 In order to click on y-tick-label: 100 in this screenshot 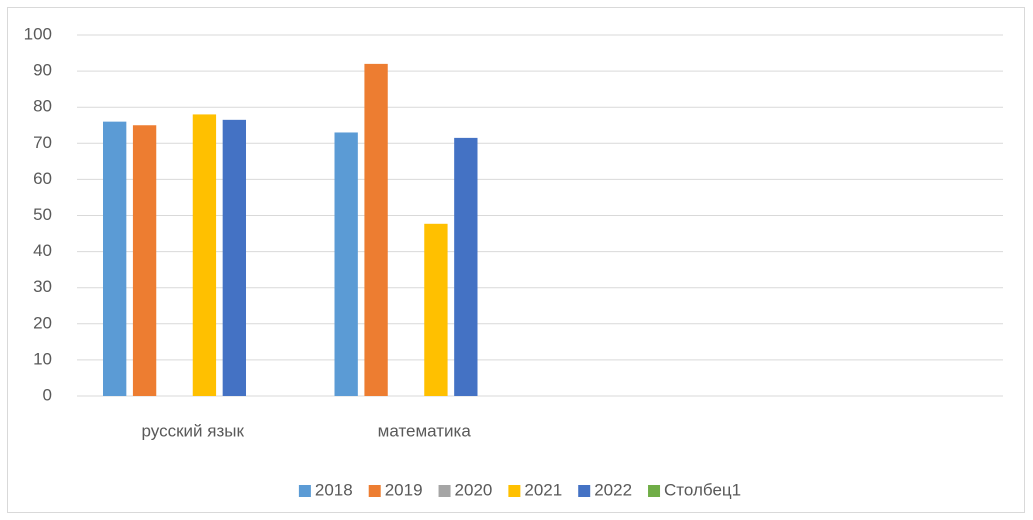, I will do `click(38, 33)`.